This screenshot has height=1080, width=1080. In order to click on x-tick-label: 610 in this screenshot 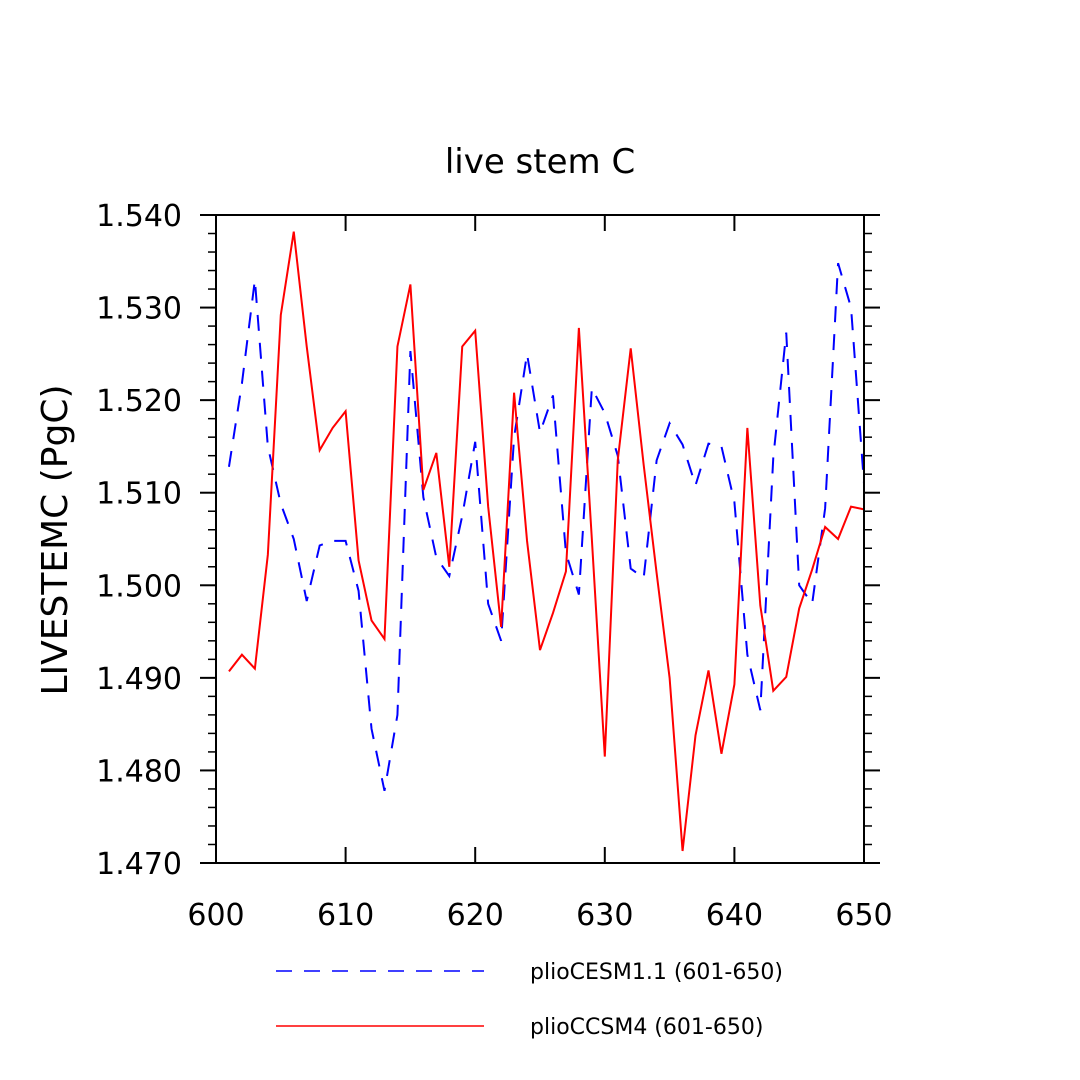, I will do `click(345, 915)`.